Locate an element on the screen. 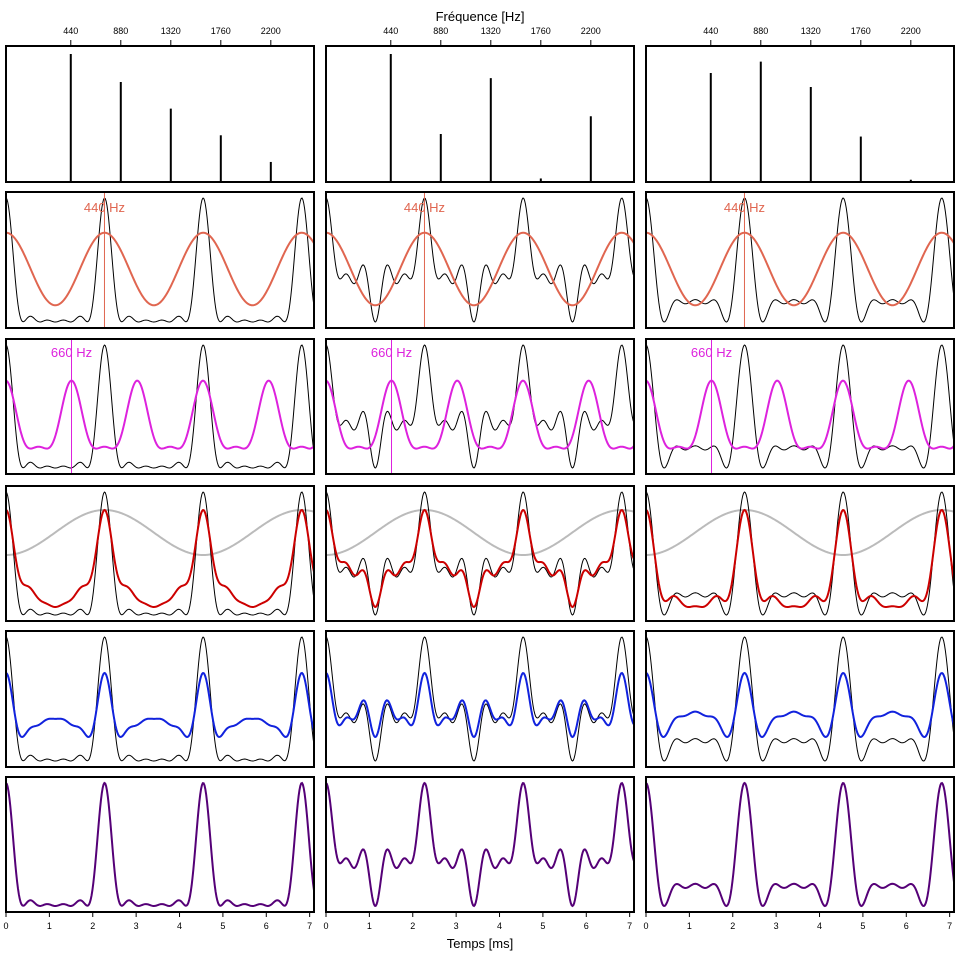 The height and width of the screenshot is (960, 960). harmonic-660-line is located at coordinates (480, 414).